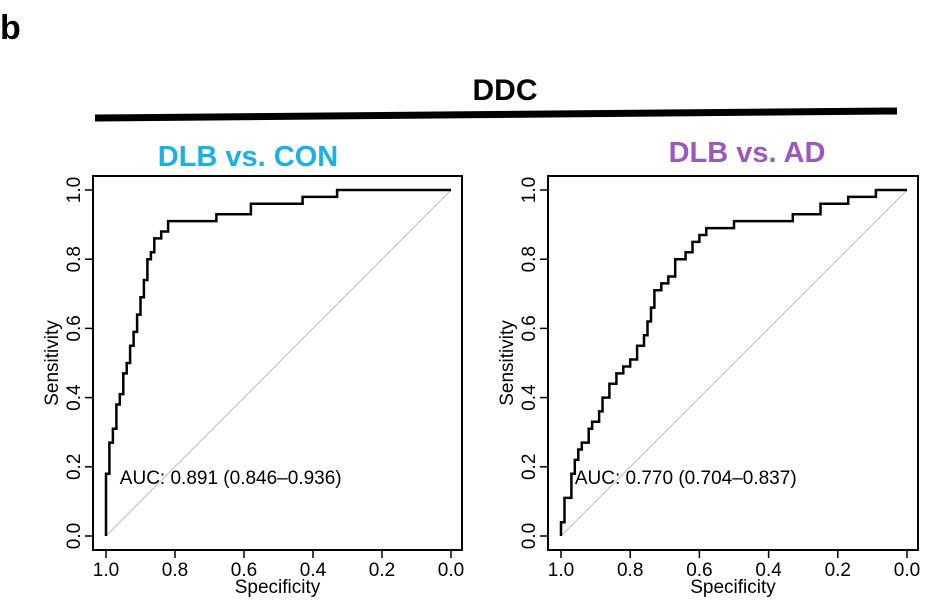 The image size is (930, 600). Describe the element at coordinates (747, 153) in the screenshot. I see `chart-title: DLB vs. AD` at that location.